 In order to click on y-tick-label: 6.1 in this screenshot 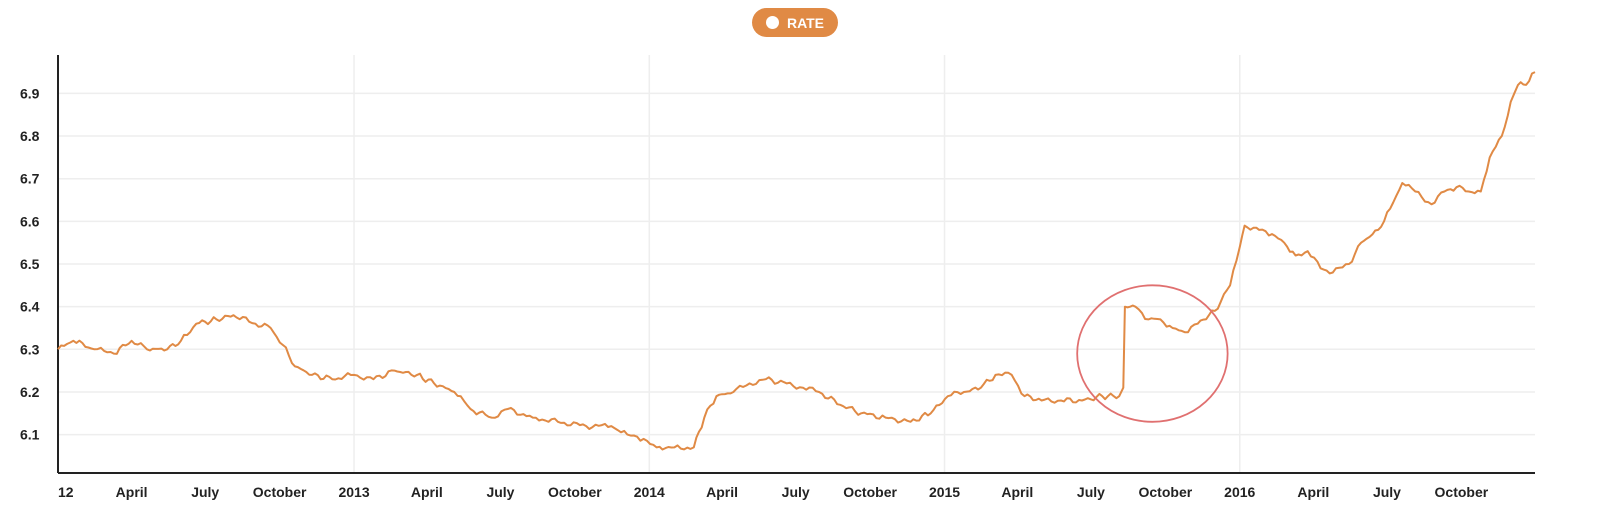, I will do `click(30, 435)`.